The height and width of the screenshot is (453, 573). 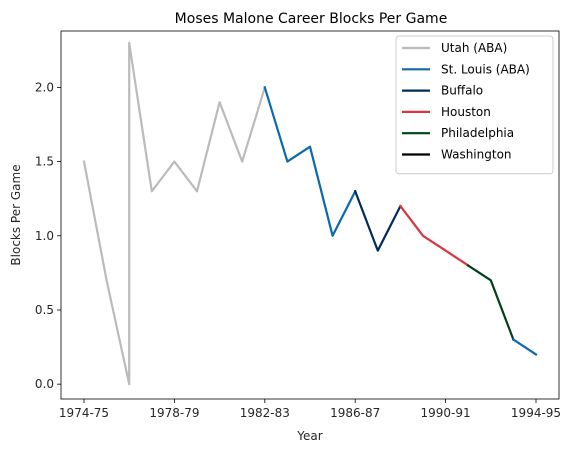 What do you see at coordinates (462, 91) in the screenshot?
I see `legend-label: Buffalo` at bounding box center [462, 91].